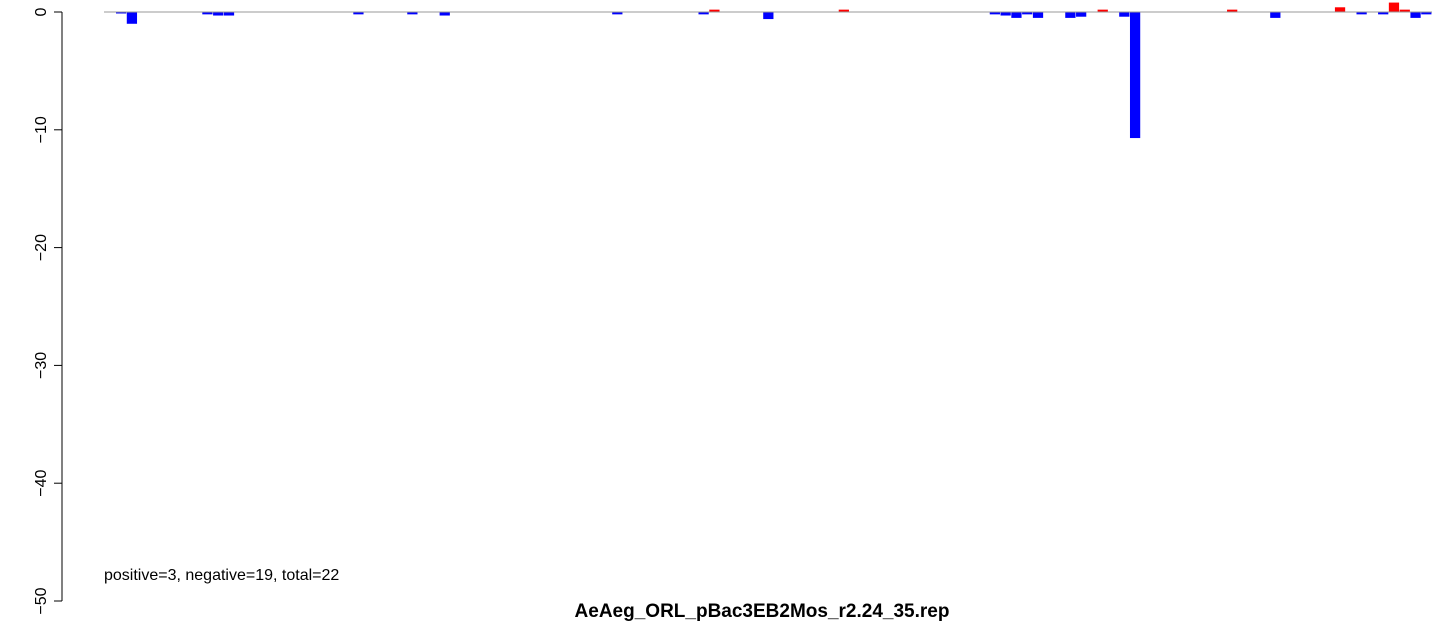 The height and width of the screenshot is (627, 1444). I want to click on y-tick-label: −30, so click(41, 365).